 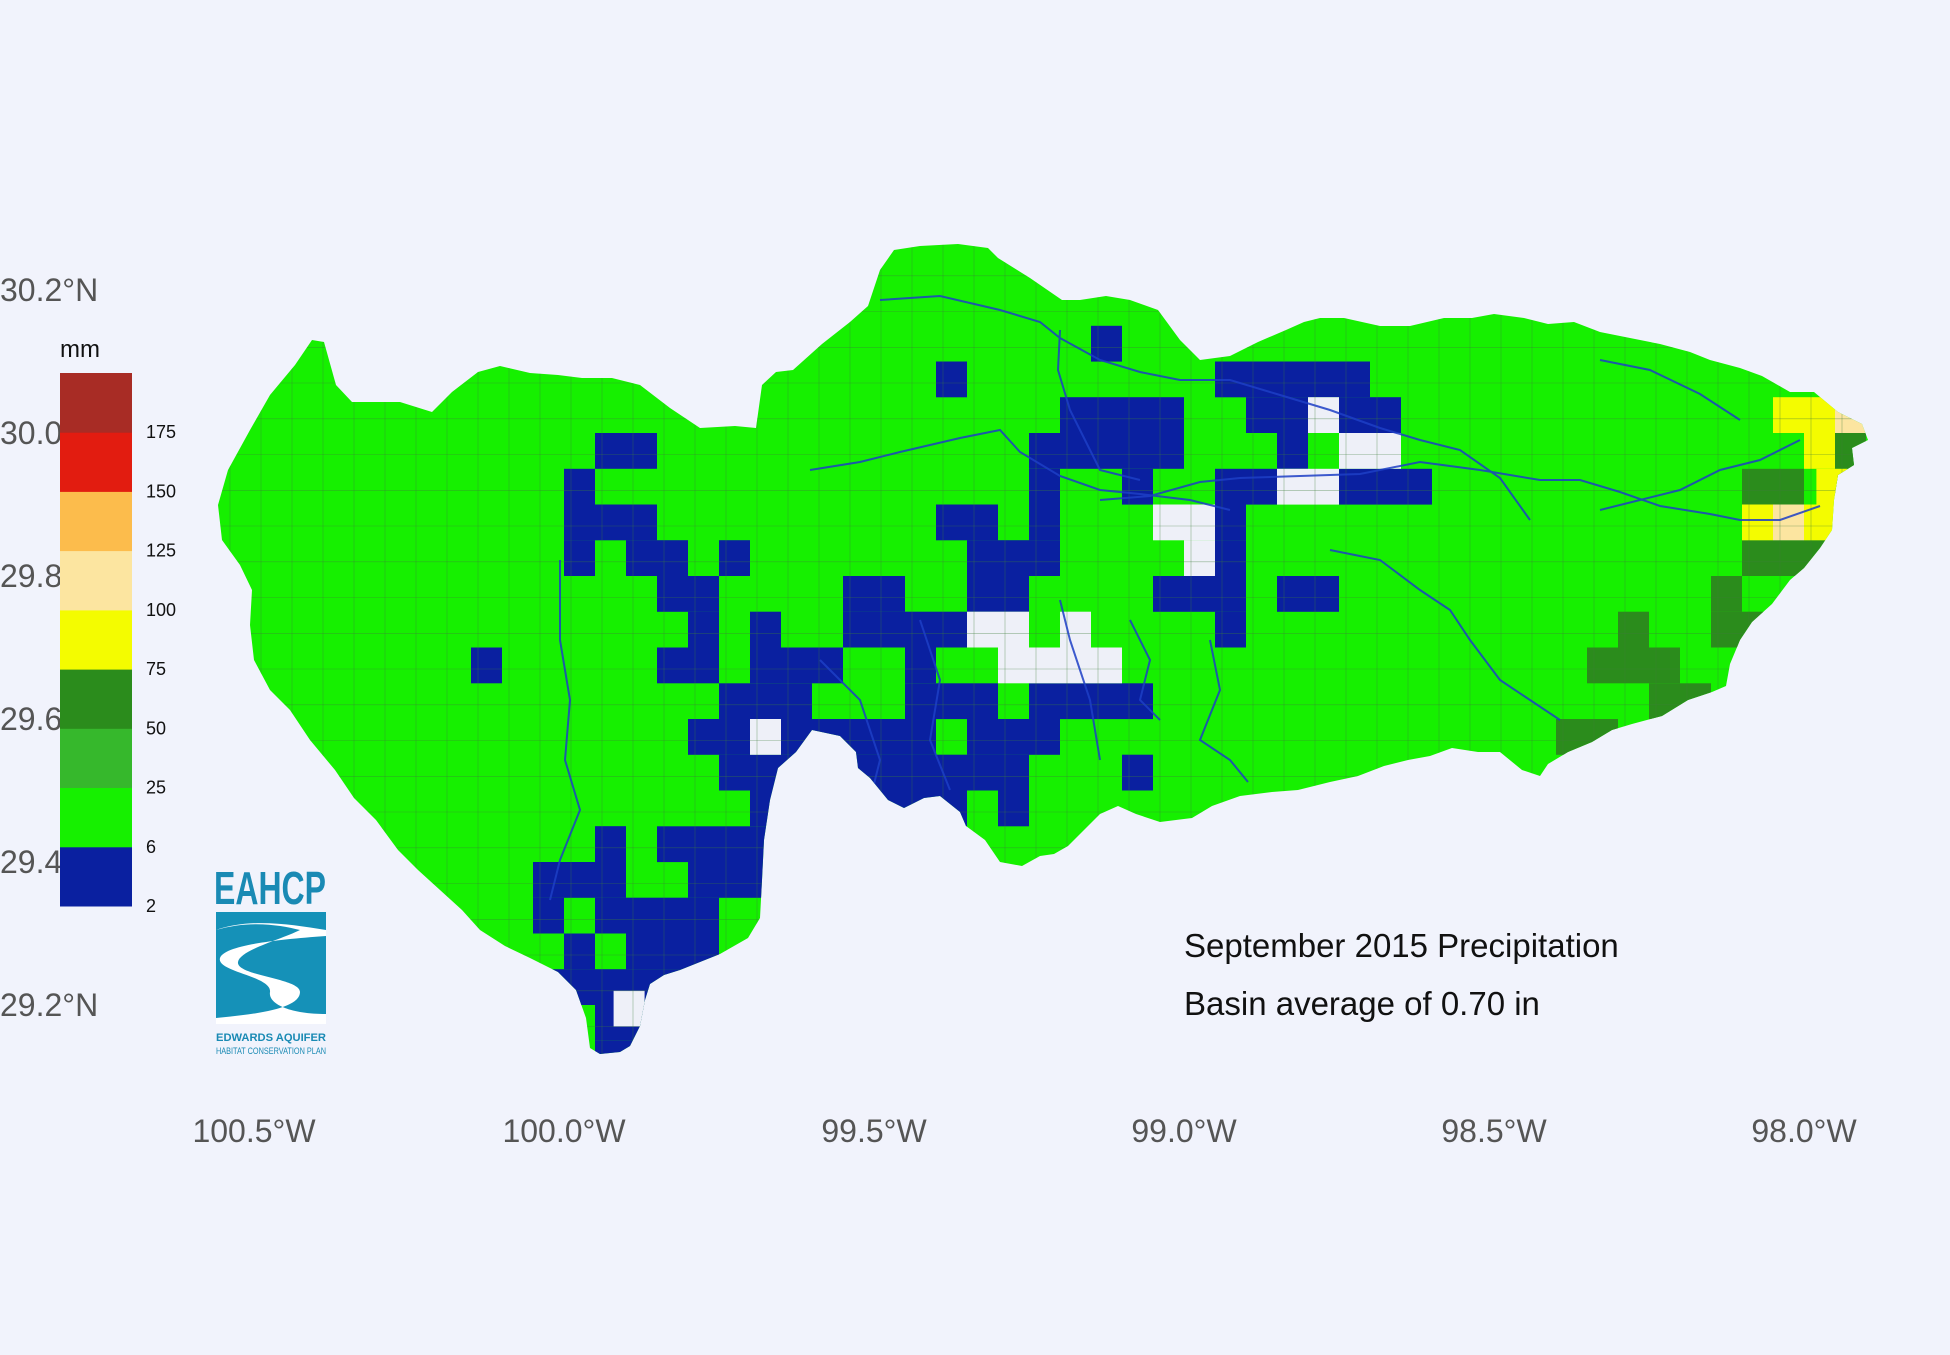 I want to click on x-tick-label: 98.5°W, so click(x=1494, y=1131).